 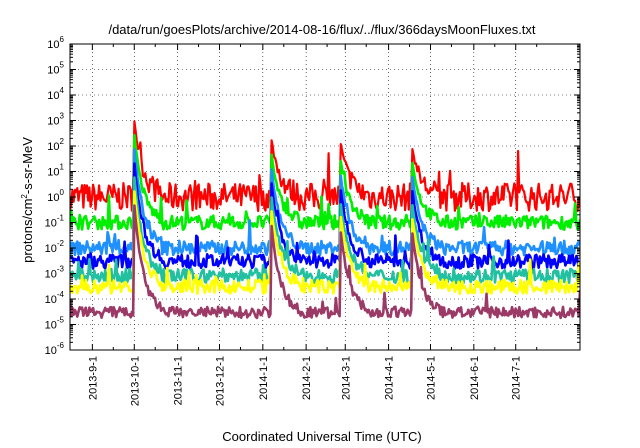 What do you see at coordinates (431, 378) in the screenshot?
I see `x-tick-label: 2014-5-1` at bounding box center [431, 378].